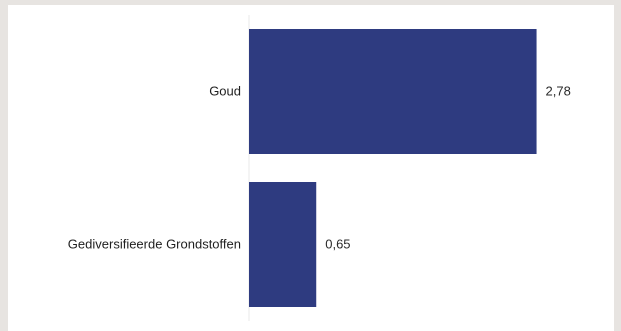  Describe the element at coordinates (558, 91) in the screenshot. I see `value-label: 2,78` at that location.